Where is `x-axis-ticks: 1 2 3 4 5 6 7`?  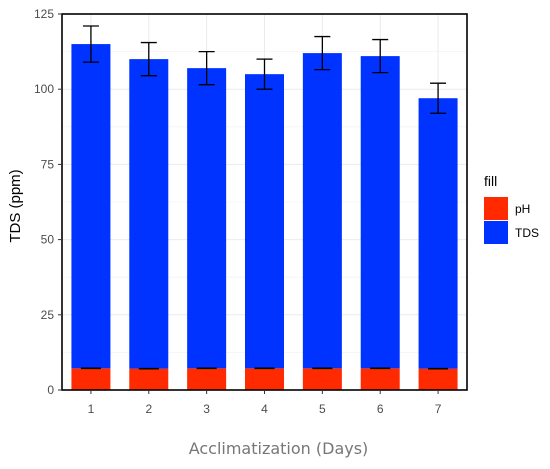
x-axis-ticks: 1 2 3 4 5 6 7 is located at coordinates (265, 403).